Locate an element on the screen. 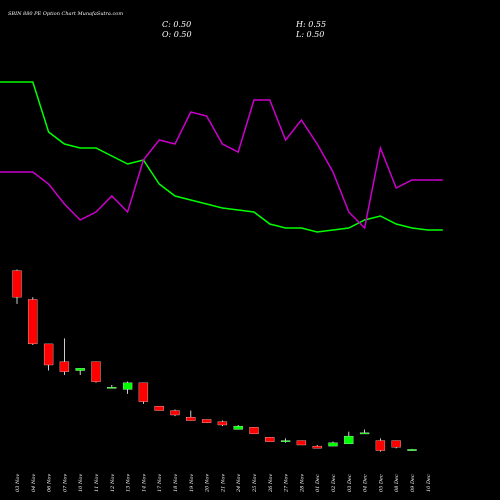 Image resolution: width=500 pixels, height=500 pixels. x-tick-label: 04 Nov is located at coordinates (34, 483).